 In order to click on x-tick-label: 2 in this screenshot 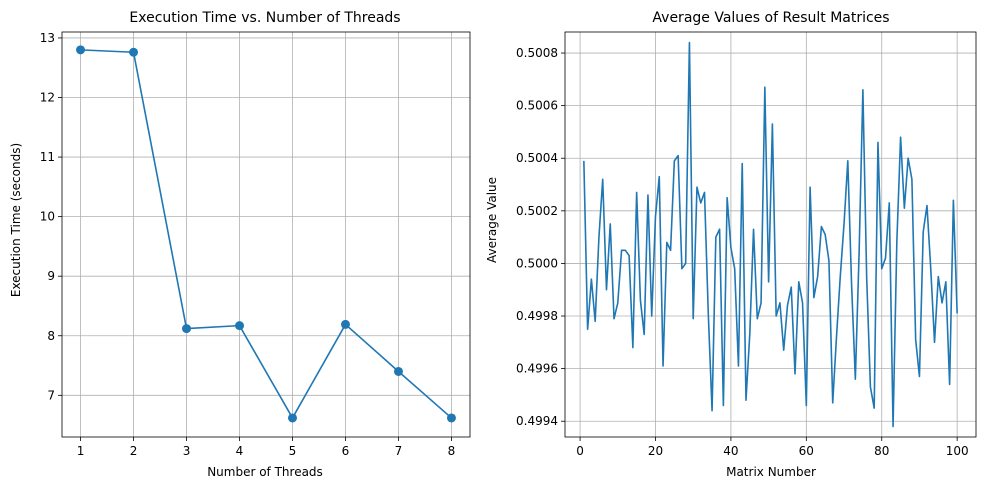, I will do `click(134, 451)`.